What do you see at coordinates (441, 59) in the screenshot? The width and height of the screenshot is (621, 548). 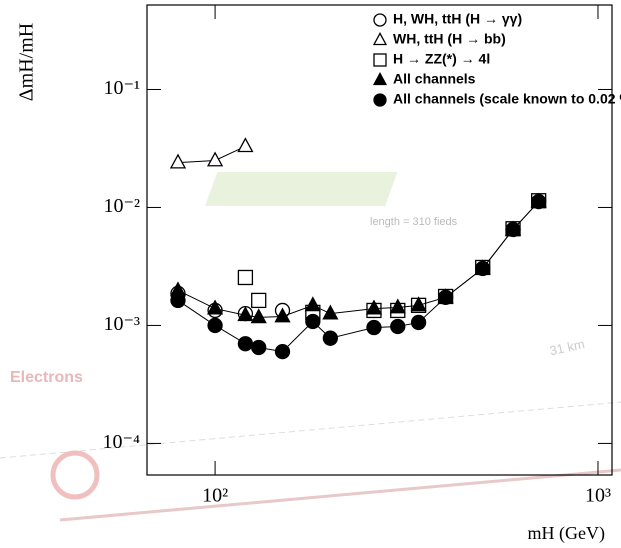 I see `legend-label: H → ZZ(*) → 4l` at bounding box center [441, 59].